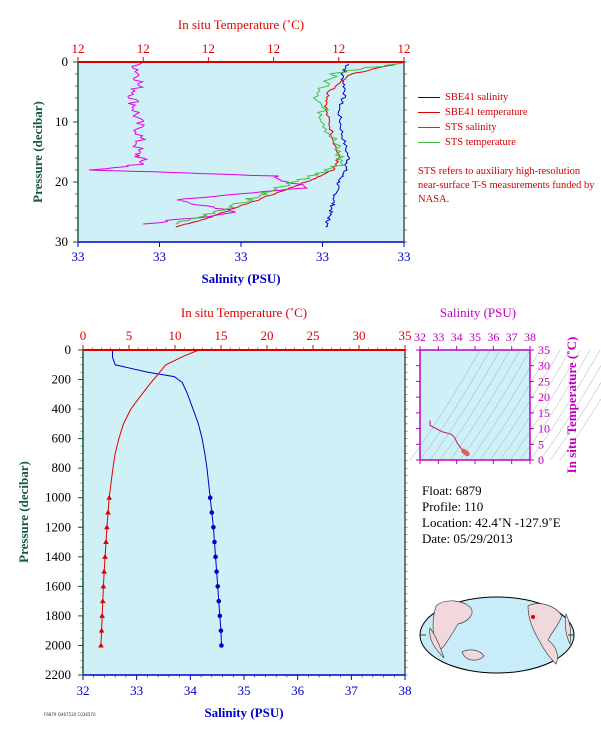  What do you see at coordinates (61, 121) in the screenshot?
I see `top-pressure-tick-label: 10` at bounding box center [61, 121].